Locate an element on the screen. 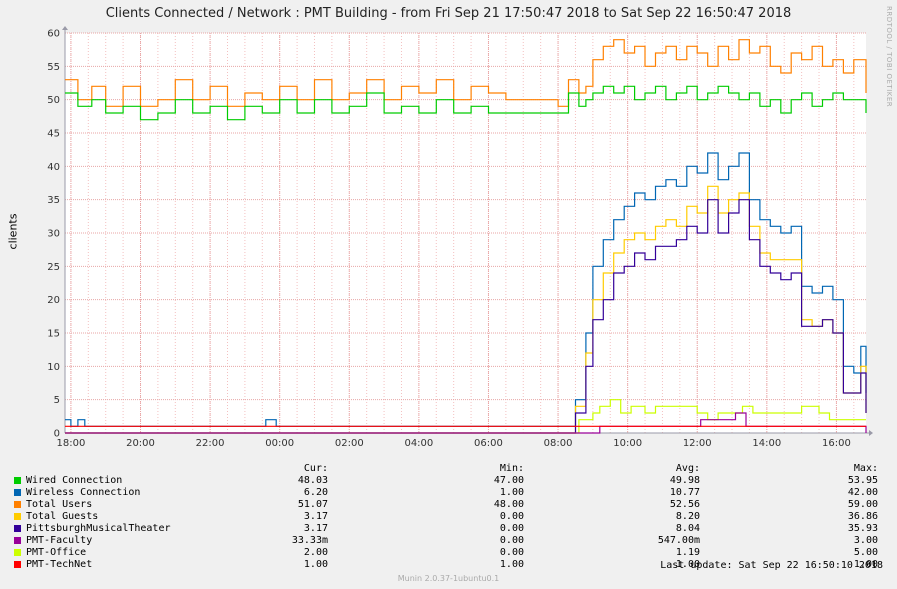 The height and width of the screenshot is (589, 897). legend-max: 53.95 is located at coordinates (862, 480).